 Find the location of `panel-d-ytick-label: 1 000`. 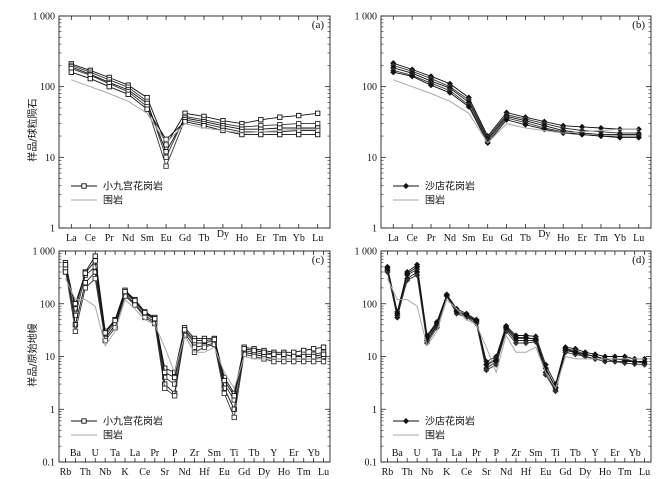

panel-d-ytick-label: 1 000 is located at coordinates (366, 252).